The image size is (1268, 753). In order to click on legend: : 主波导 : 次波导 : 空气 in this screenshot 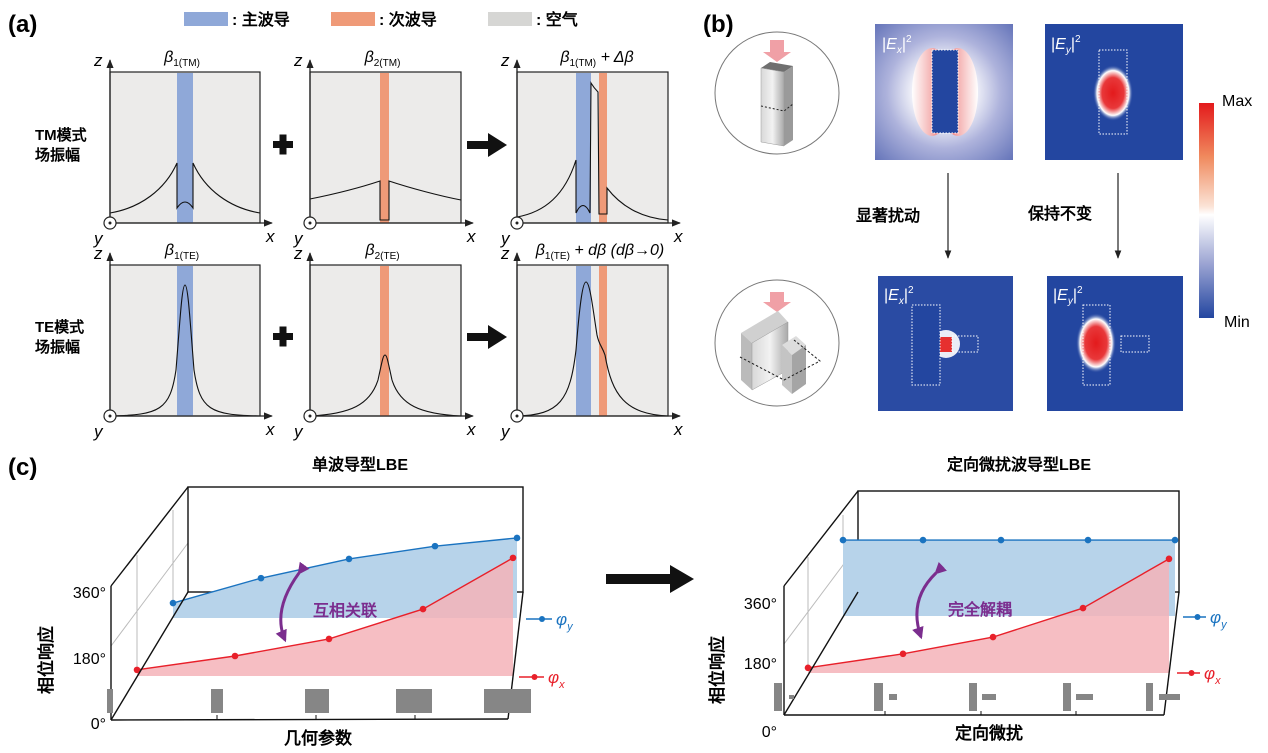, I will do `click(381, 19)`.